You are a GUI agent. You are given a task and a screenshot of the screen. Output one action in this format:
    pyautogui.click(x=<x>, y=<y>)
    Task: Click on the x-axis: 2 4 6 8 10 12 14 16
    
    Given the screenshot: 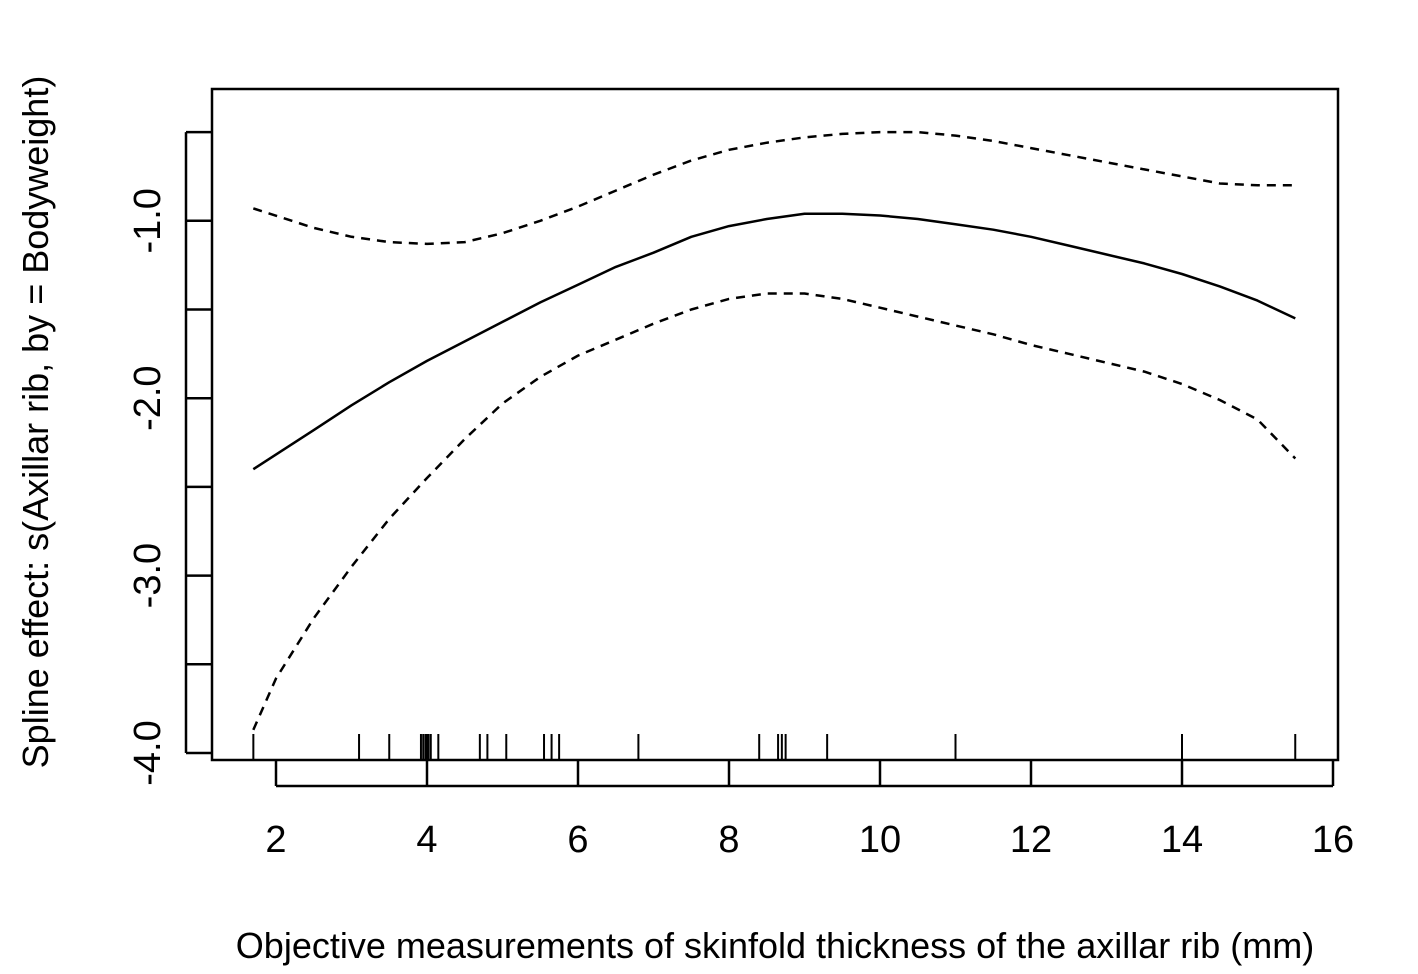 What is the action you would take?
    pyautogui.click(x=809, y=810)
    